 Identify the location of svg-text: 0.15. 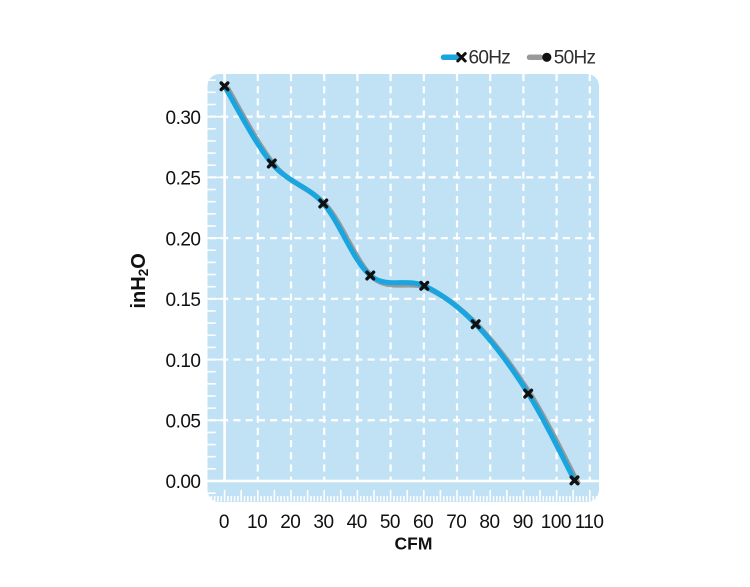
(183, 300).